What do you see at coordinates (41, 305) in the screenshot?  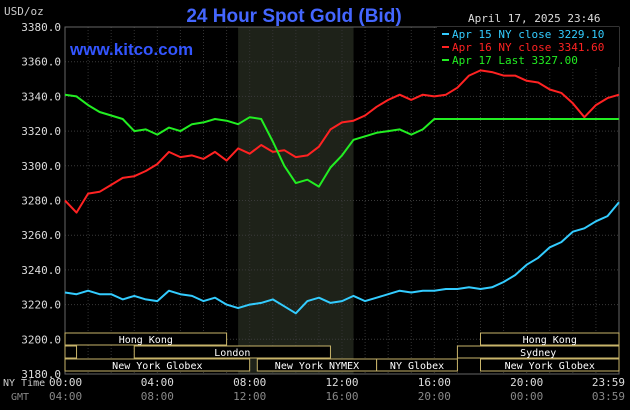 I see `y-tick-label: 3220.0` at bounding box center [41, 305].